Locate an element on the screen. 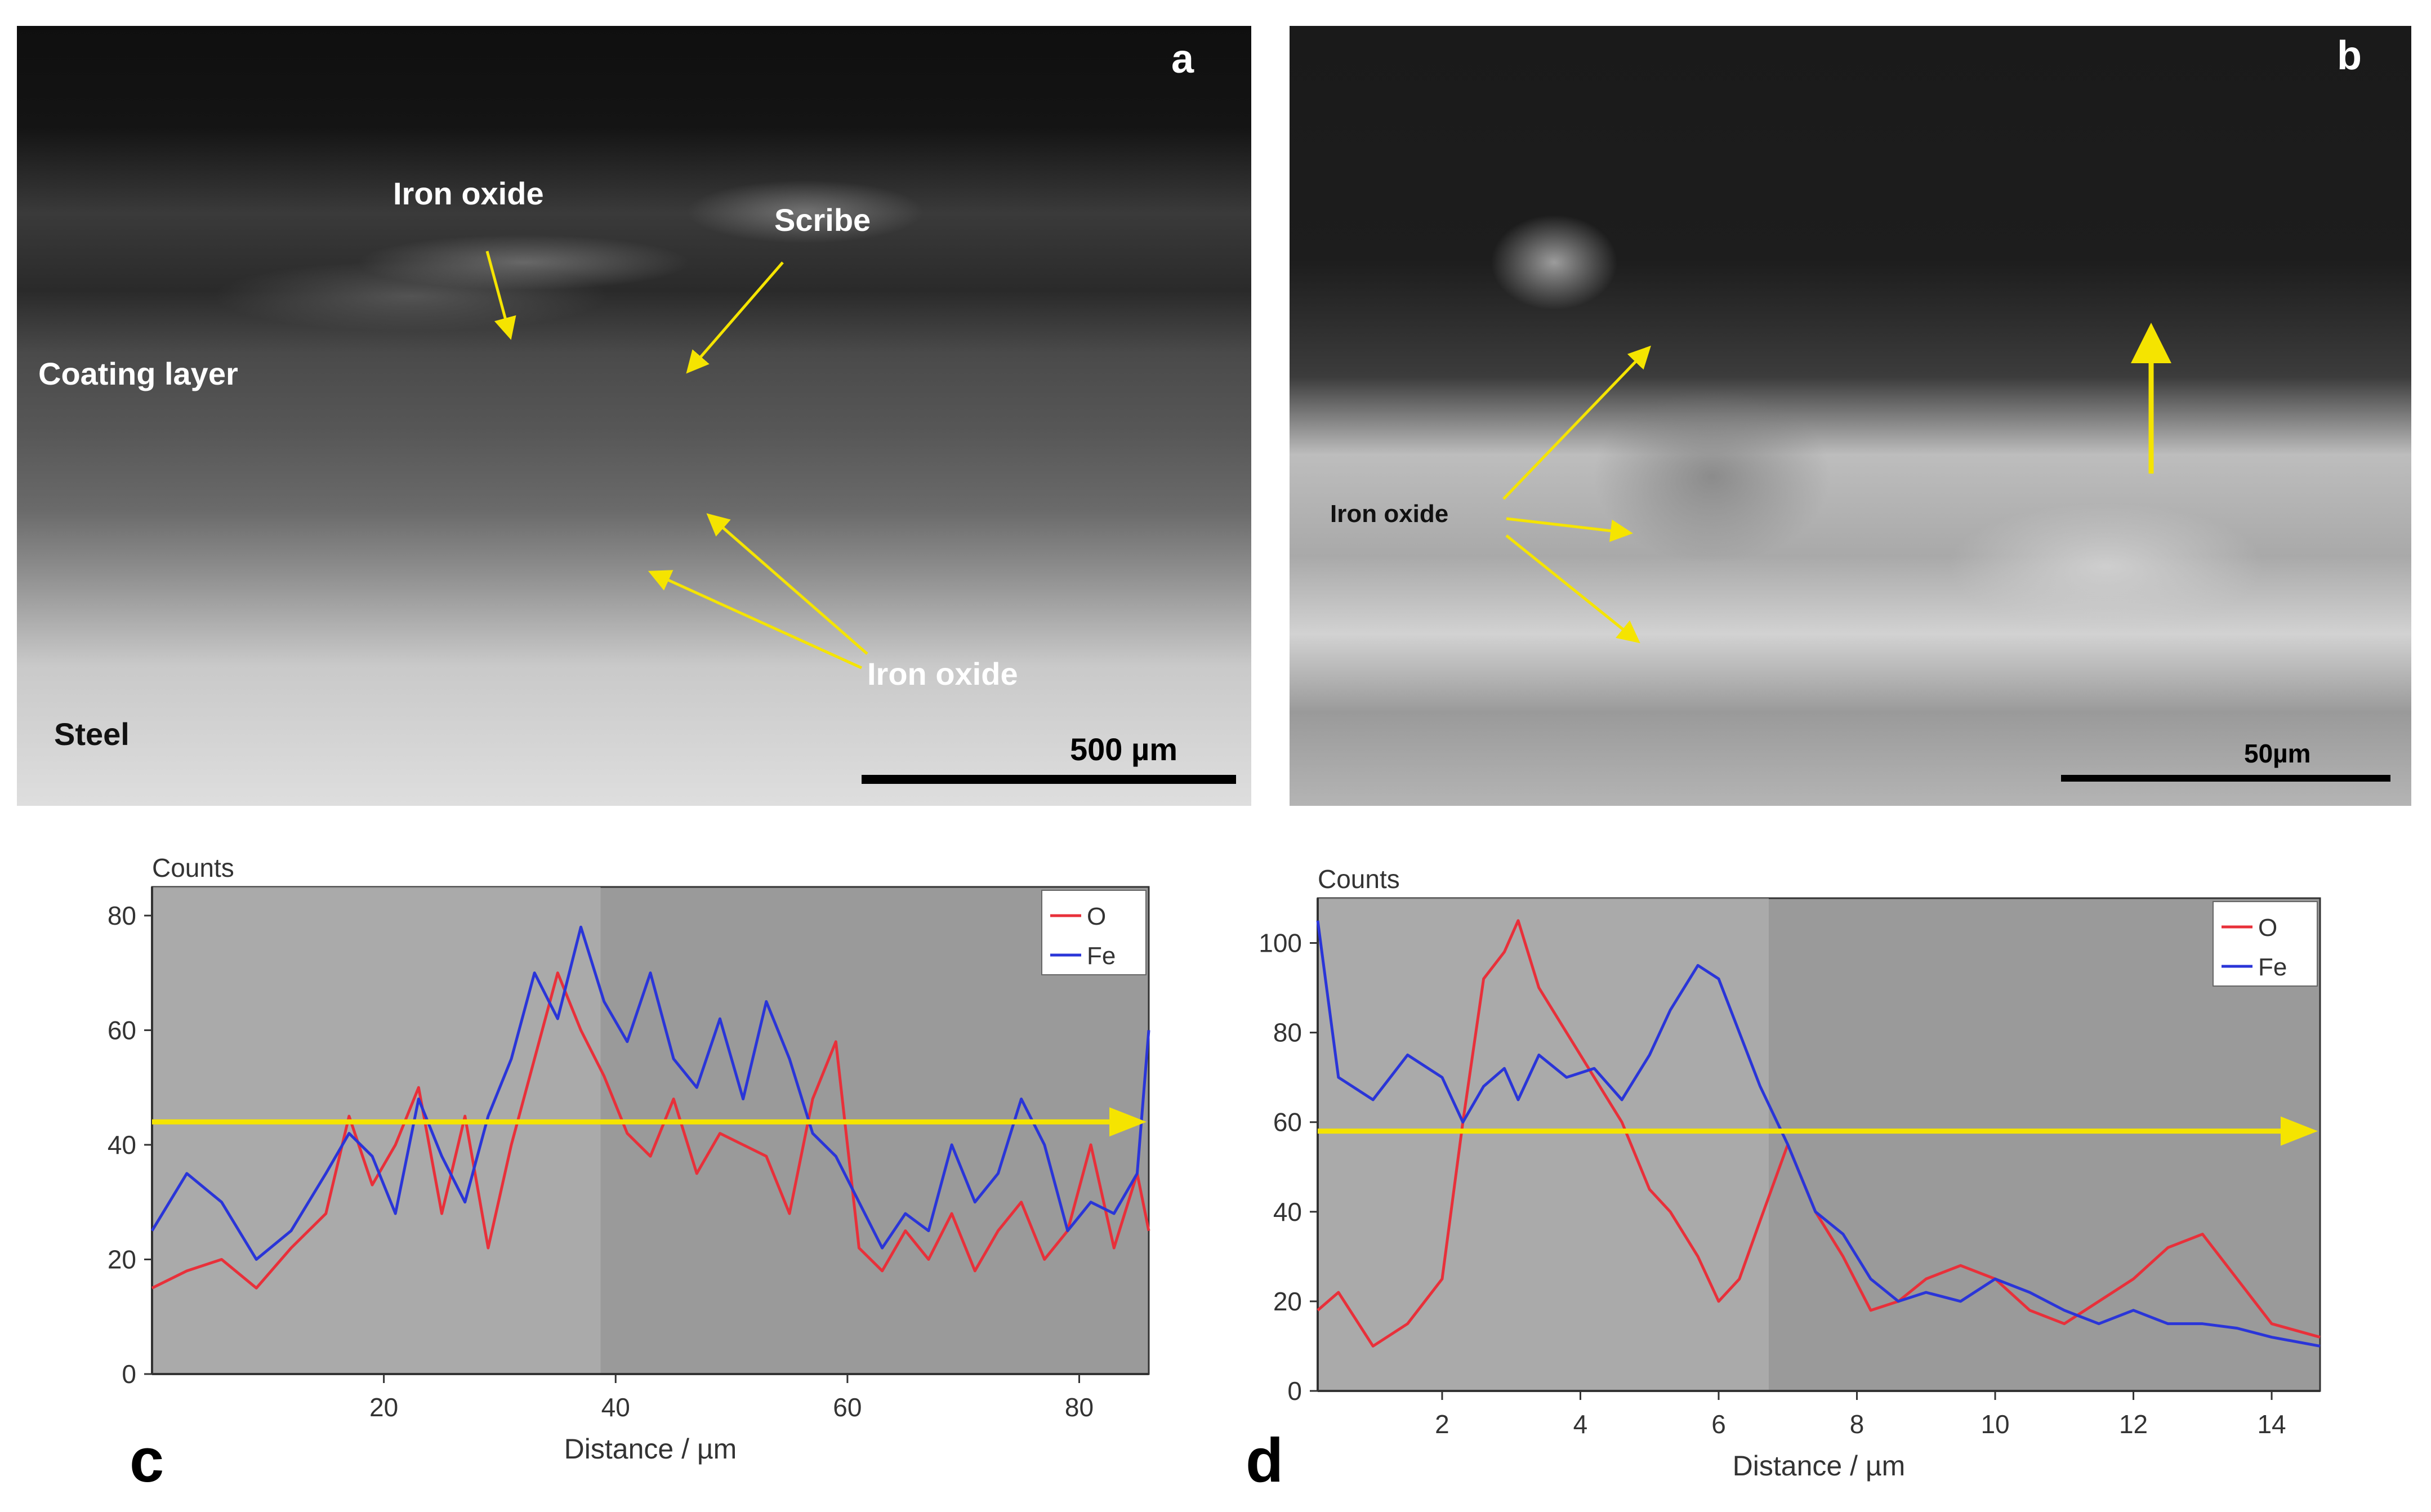 The height and width of the screenshot is (1512, 2431). label-steel: Steel is located at coordinates (92, 734).